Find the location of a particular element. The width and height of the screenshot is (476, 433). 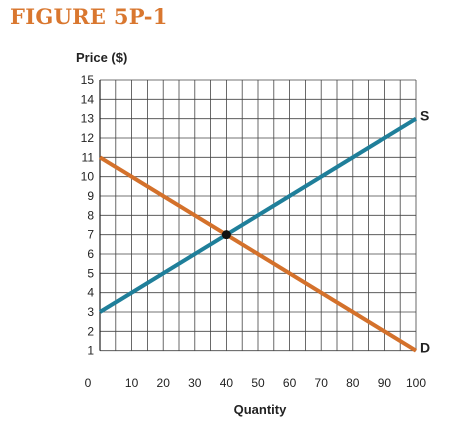

x-tick-label: 90 is located at coordinates (385, 383).